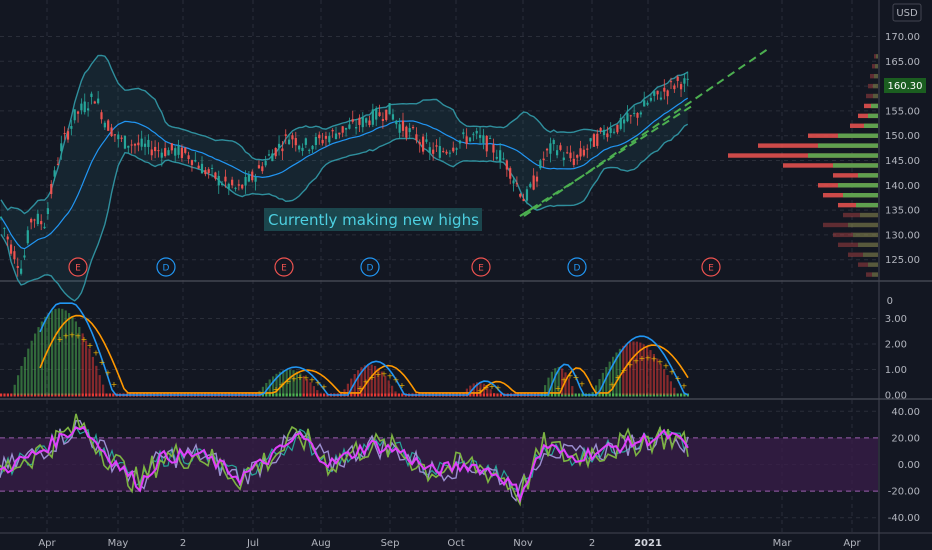 The height and width of the screenshot is (550, 932). I want to click on momentum-tick-label: 0.00, so click(896, 396).